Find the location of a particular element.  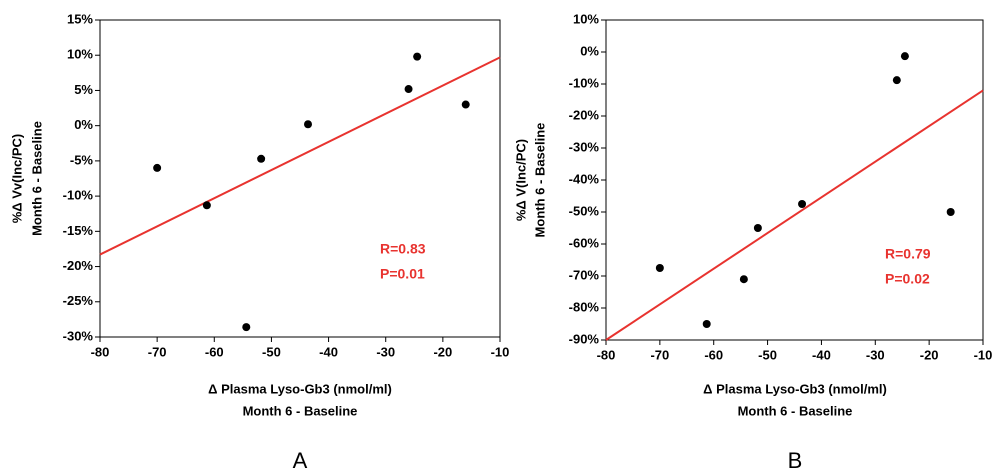

y-tick-label: 5% is located at coordinates (83, 89).